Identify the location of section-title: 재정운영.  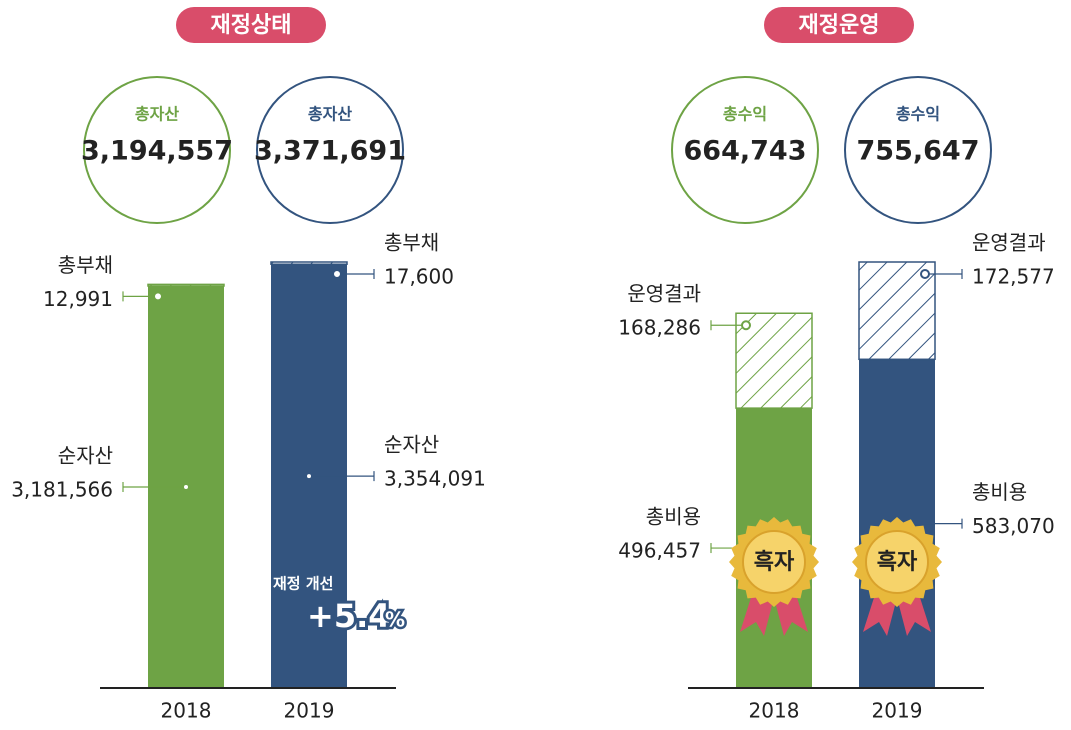
(839, 25).